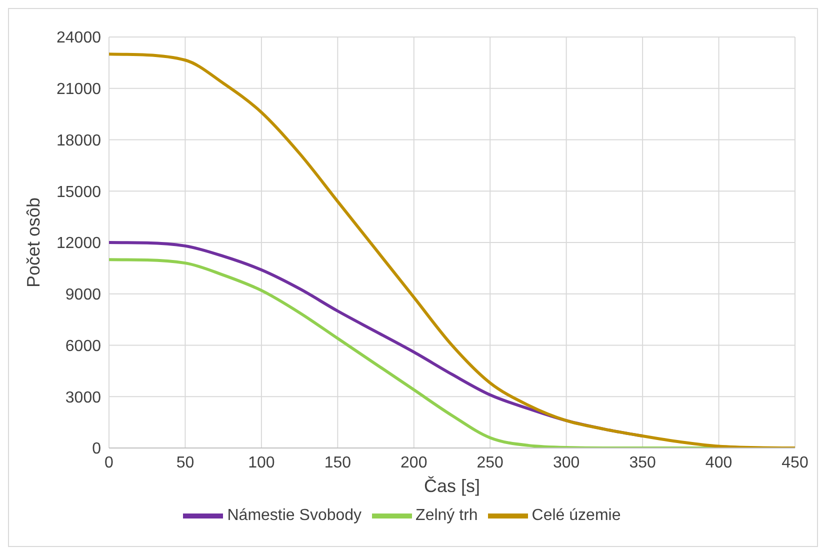 The height and width of the screenshot is (553, 824). What do you see at coordinates (185, 463) in the screenshot?
I see `x-tick-label: 50` at bounding box center [185, 463].